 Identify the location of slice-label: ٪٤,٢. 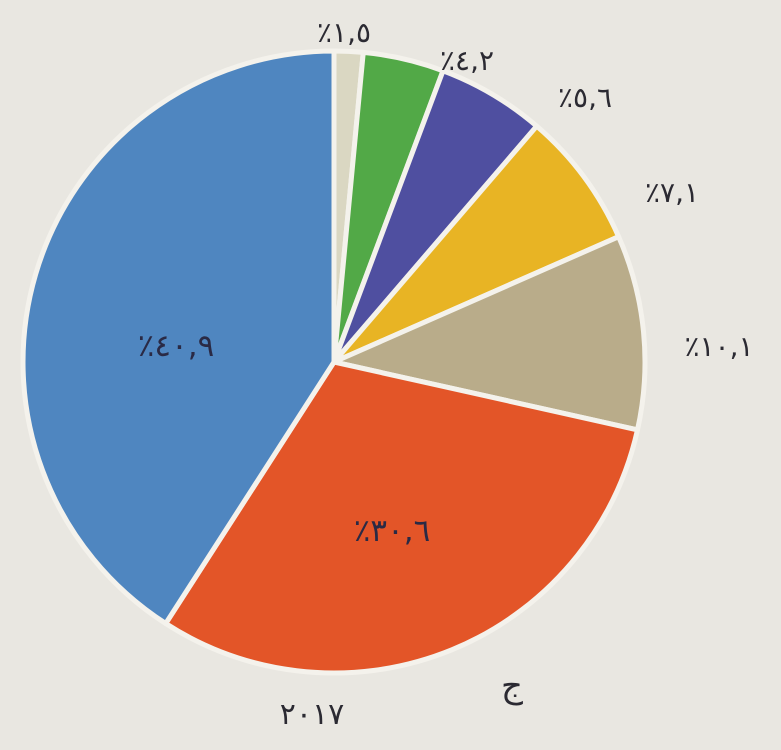
(467, 60).